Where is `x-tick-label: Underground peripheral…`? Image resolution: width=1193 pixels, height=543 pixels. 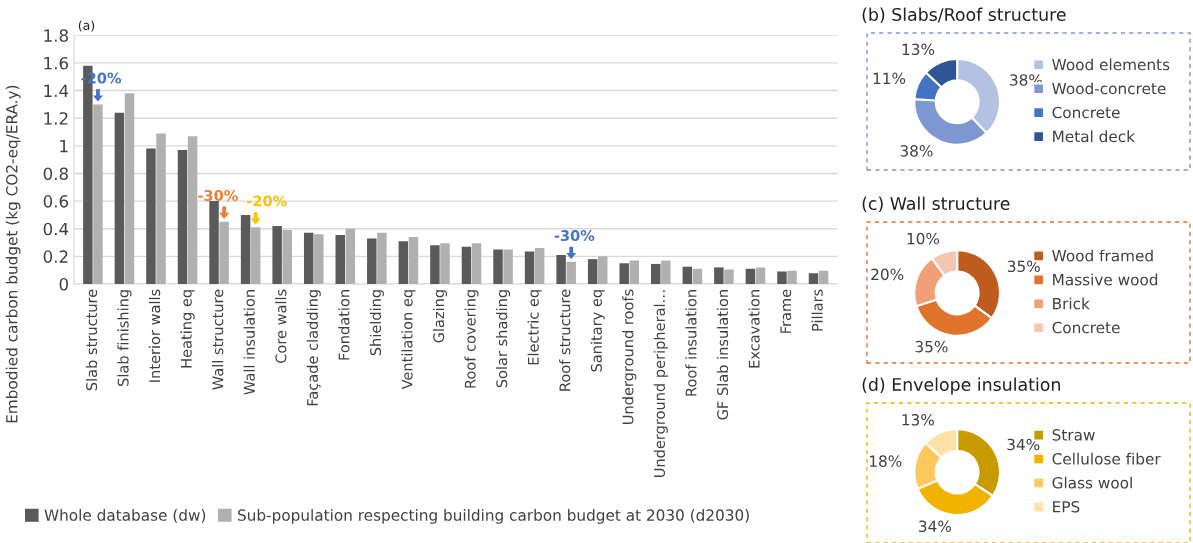
x-tick-label: Underground peripheral… is located at coordinates (660, 384).